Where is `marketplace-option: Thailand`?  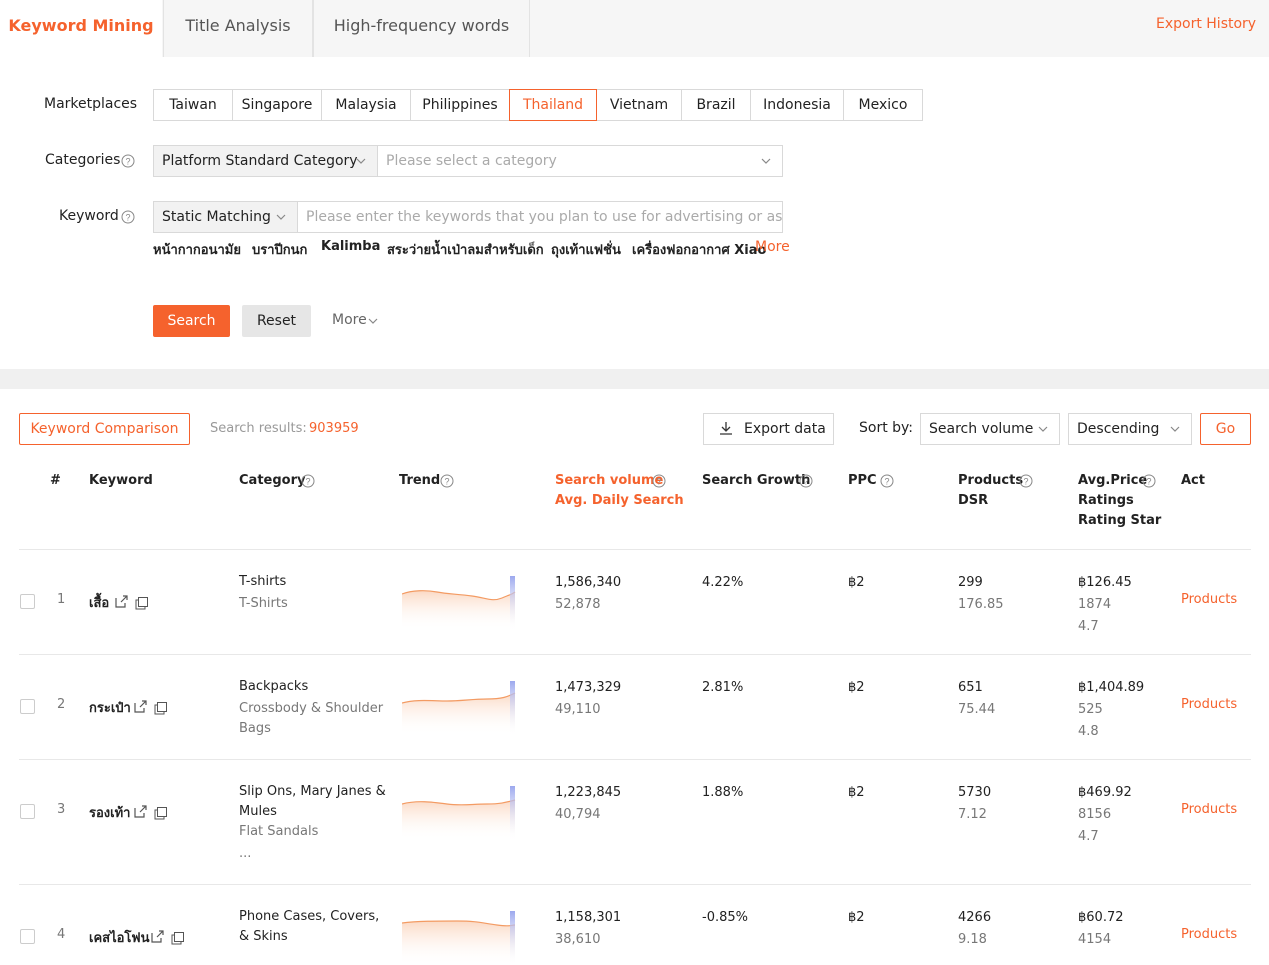
marketplace-option: Thailand is located at coordinates (553, 105).